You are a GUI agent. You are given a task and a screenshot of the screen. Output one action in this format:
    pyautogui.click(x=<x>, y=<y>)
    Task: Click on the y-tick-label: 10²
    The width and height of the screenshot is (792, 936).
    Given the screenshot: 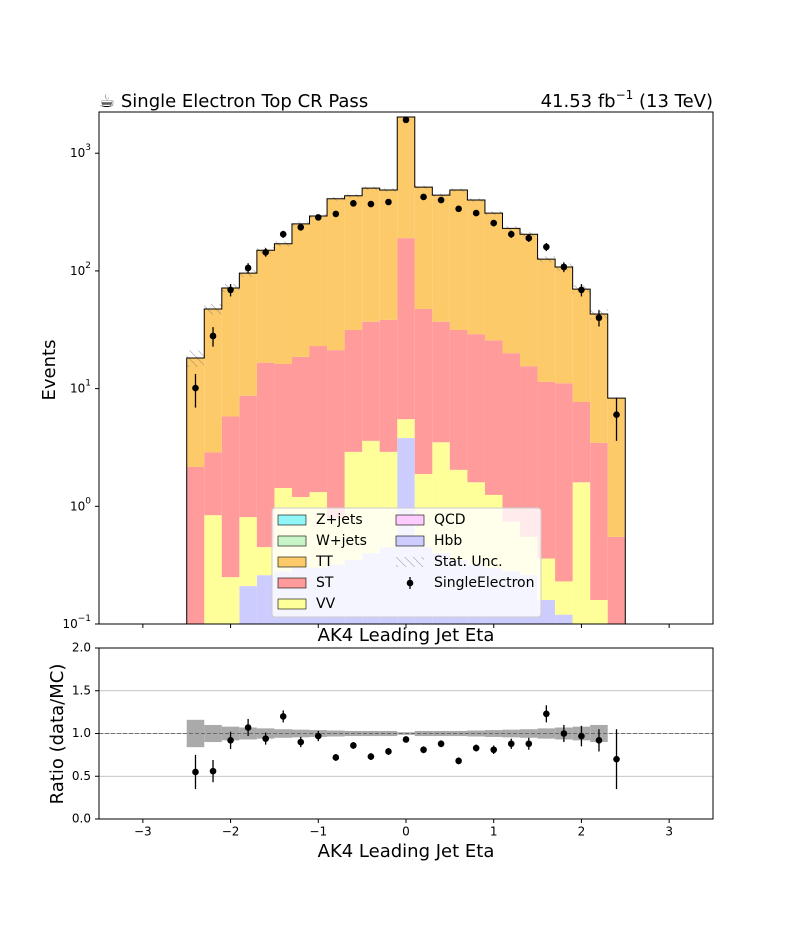 What is the action you would take?
    pyautogui.click(x=80, y=268)
    